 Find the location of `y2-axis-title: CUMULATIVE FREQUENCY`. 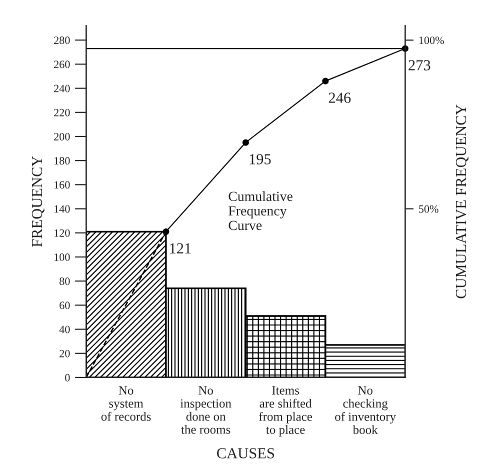

y2-axis-title: CUMULATIVE FREQUENCY is located at coordinates (462, 201).